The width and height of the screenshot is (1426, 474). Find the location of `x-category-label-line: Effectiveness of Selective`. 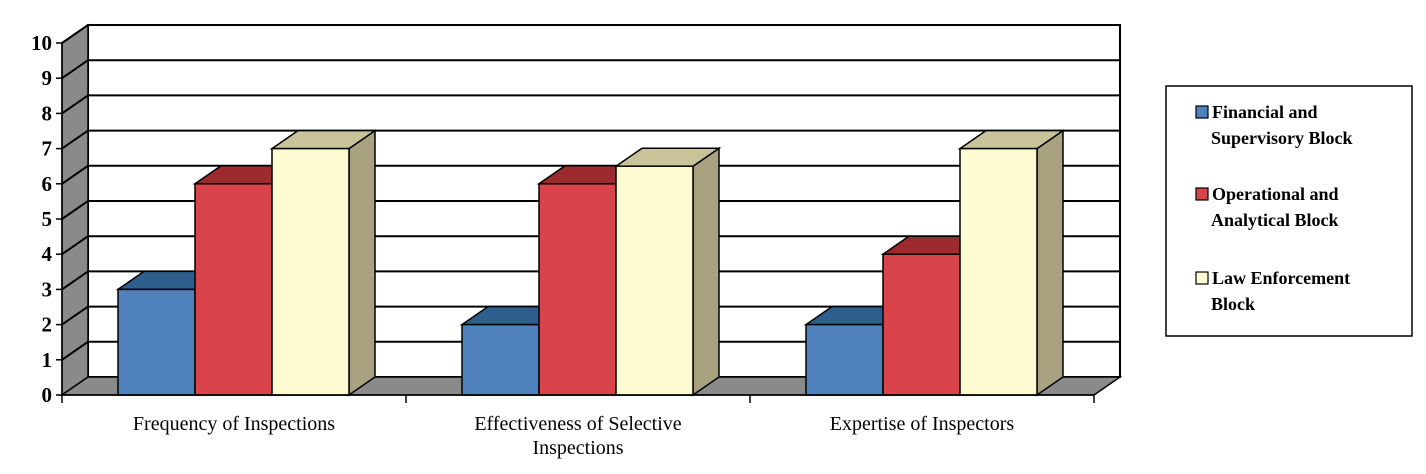

x-category-label-line: Effectiveness of Selective is located at coordinates (577, 424).